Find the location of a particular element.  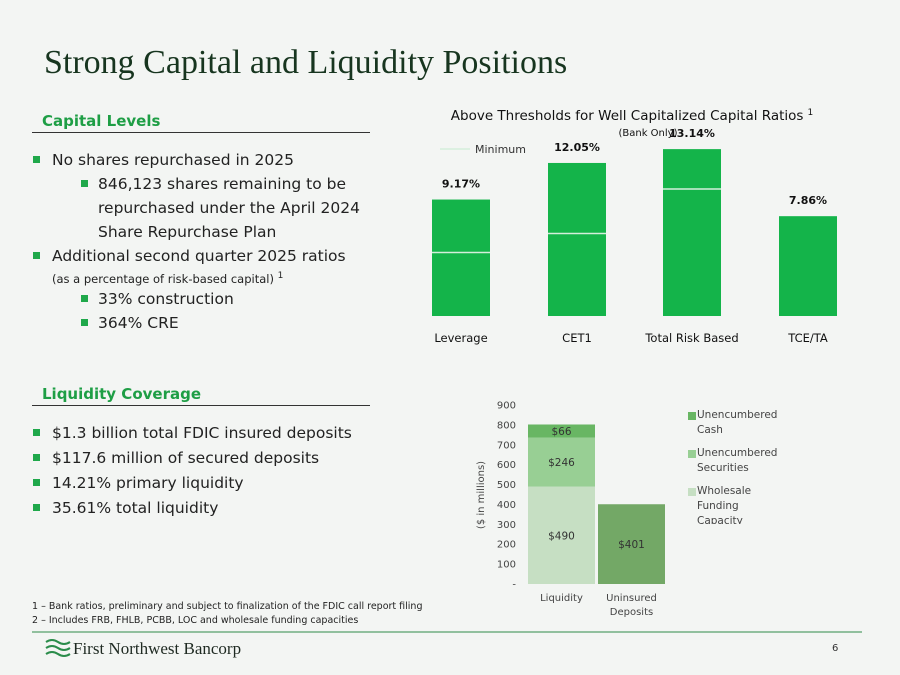

x-tick-label: Uninsured Deposits is located at coordinates (631, 605).